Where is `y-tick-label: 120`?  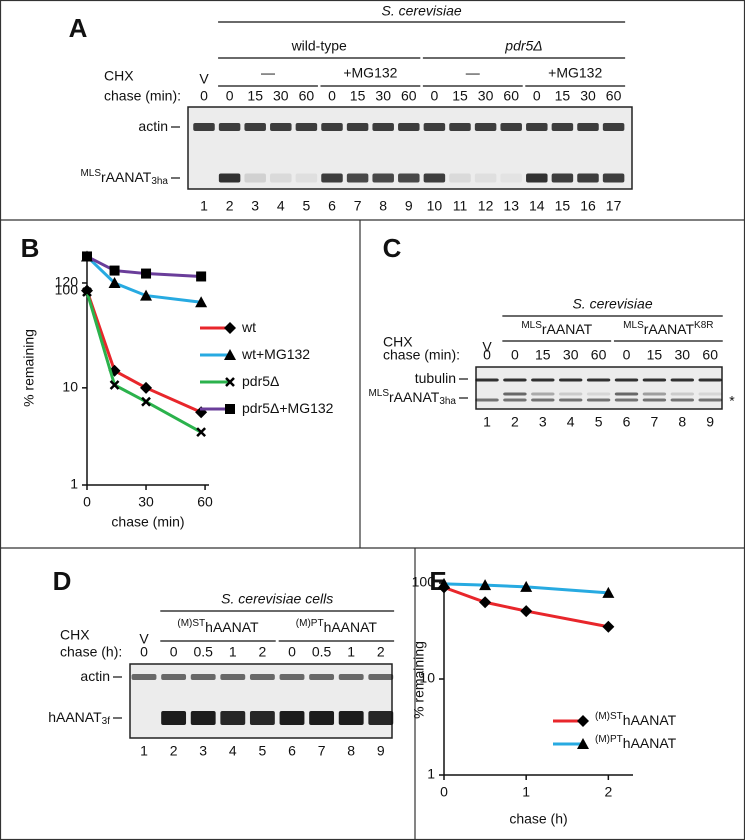 y-tick-label: 120 is located at coordinates (67, 282).